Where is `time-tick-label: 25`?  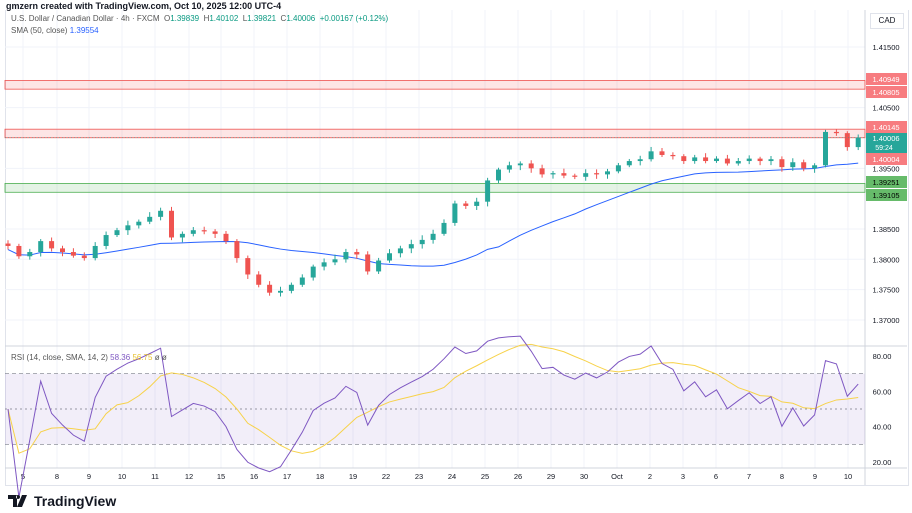 time-tick-label: 25 is located at coordinates (485, 476).